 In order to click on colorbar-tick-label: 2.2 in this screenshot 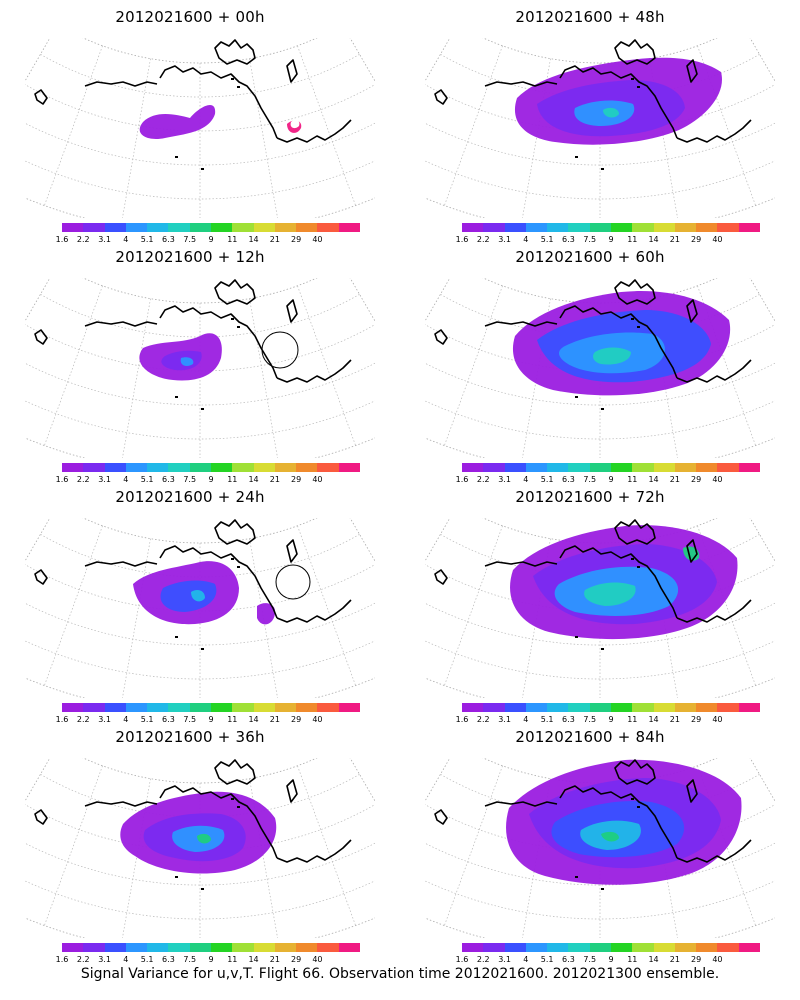, I will do `click(83, 719)`.